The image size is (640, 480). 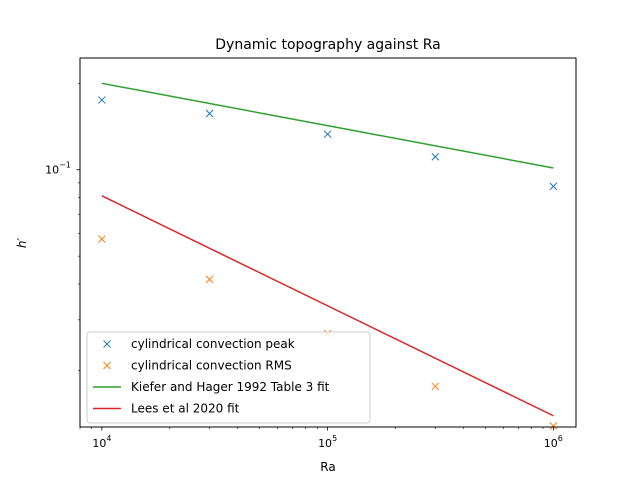 I want to click on x-tick-label: 10⁴, so click(x=101, y=442).